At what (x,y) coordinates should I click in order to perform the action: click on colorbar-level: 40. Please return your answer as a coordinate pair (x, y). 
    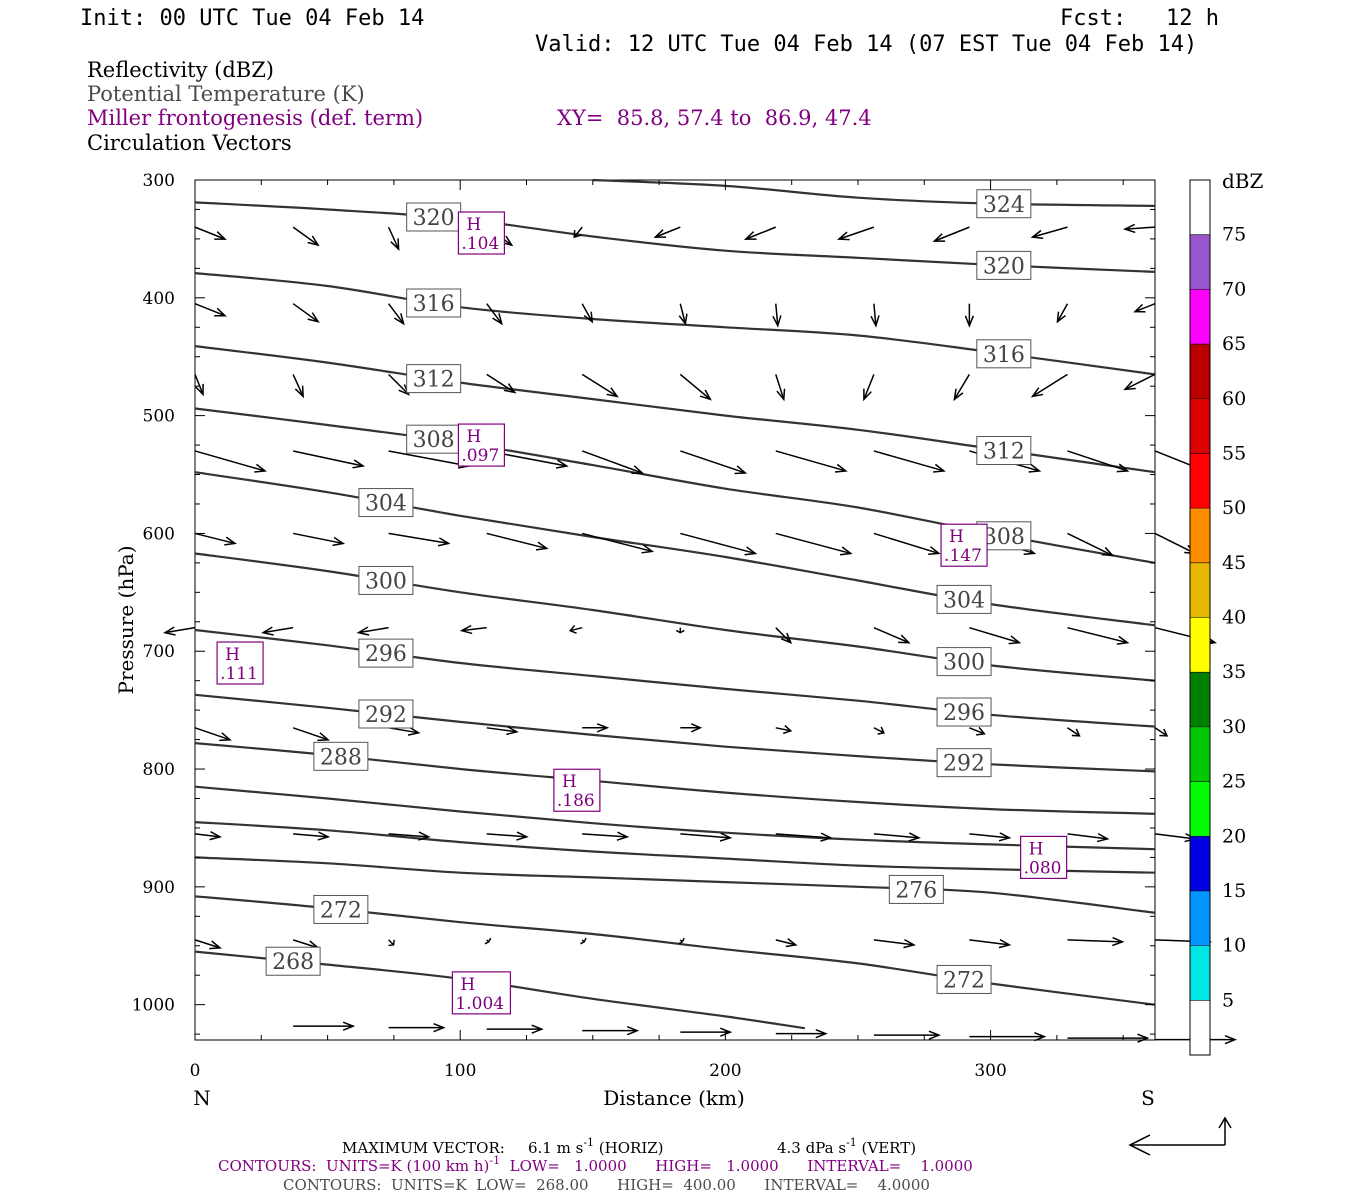
    Looking at the image, I should click on (1234, 618).